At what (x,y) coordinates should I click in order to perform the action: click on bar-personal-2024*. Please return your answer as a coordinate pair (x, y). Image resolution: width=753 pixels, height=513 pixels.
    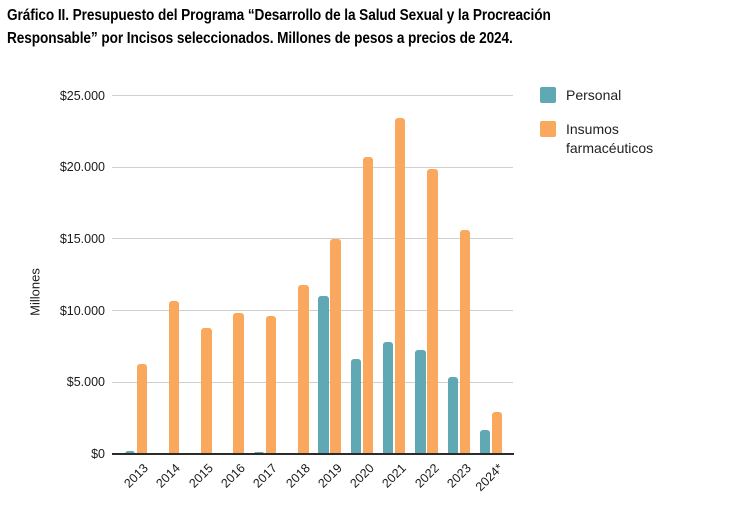
    Looking at the image, I should click on (485, 441).